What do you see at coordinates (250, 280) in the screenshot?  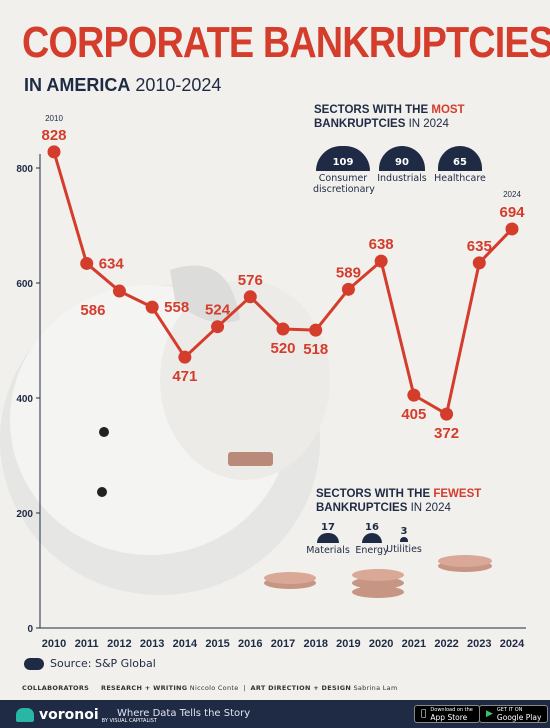 I see `data-label: 576` at bounding box center [250, 280].